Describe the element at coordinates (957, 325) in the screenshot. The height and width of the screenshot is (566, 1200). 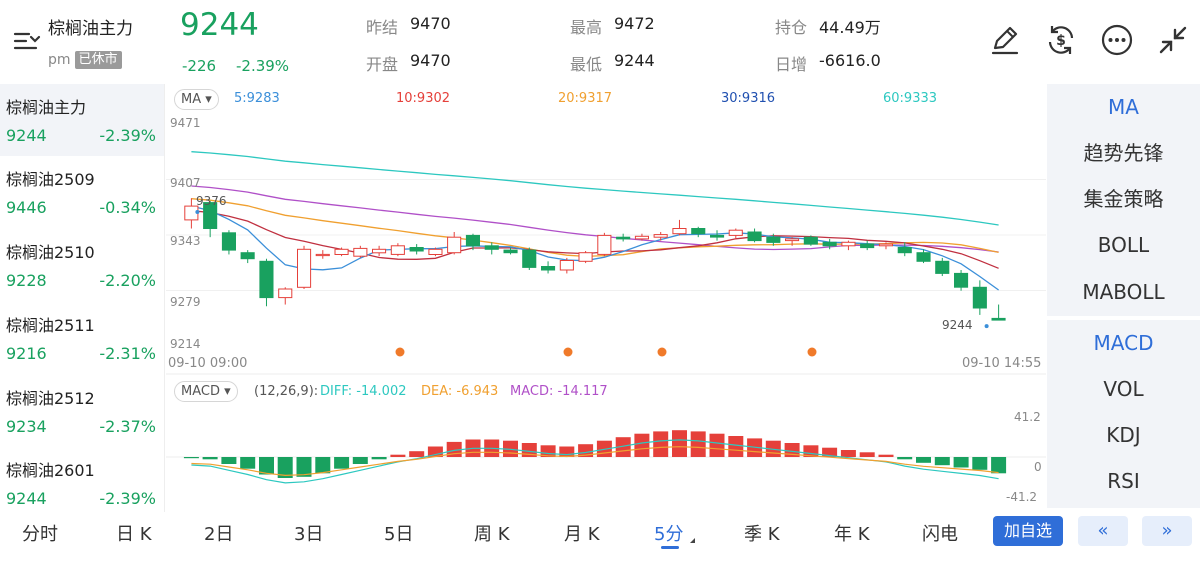
I see `low-annotation: 9244` at that location.